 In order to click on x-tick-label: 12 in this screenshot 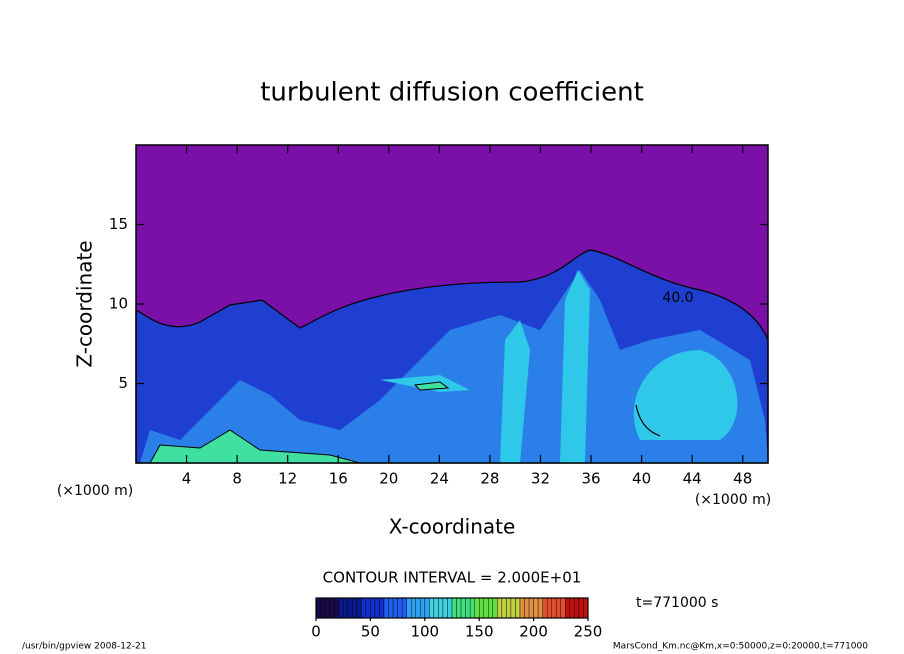, I will do `click(287, 479)`.